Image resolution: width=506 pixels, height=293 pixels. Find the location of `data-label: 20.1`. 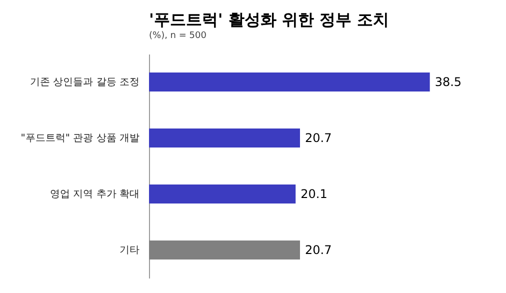

data-label: 20.1 is located at coordinates (314, 194).